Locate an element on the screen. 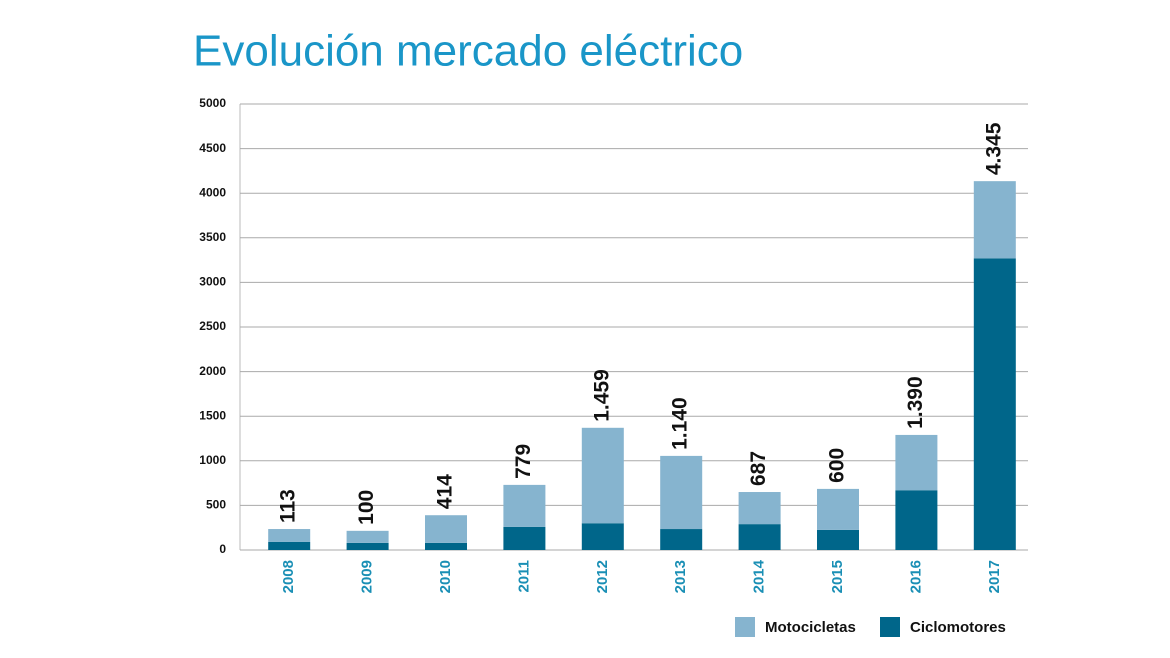 The width and height of the screenshot is (1170, 658). y-tick-label: 4500 is located at coordinates (212, 148).